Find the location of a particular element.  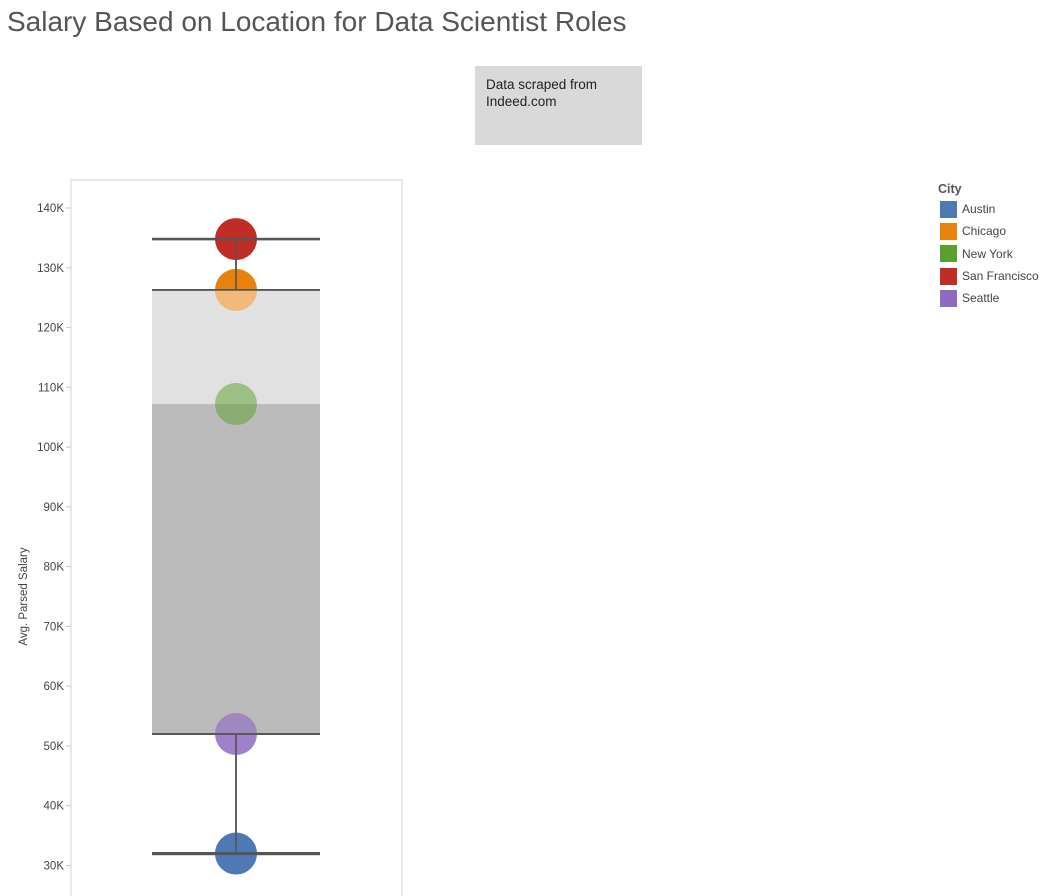

legend-item-austin: Austin is located at coordinates (998, 209).